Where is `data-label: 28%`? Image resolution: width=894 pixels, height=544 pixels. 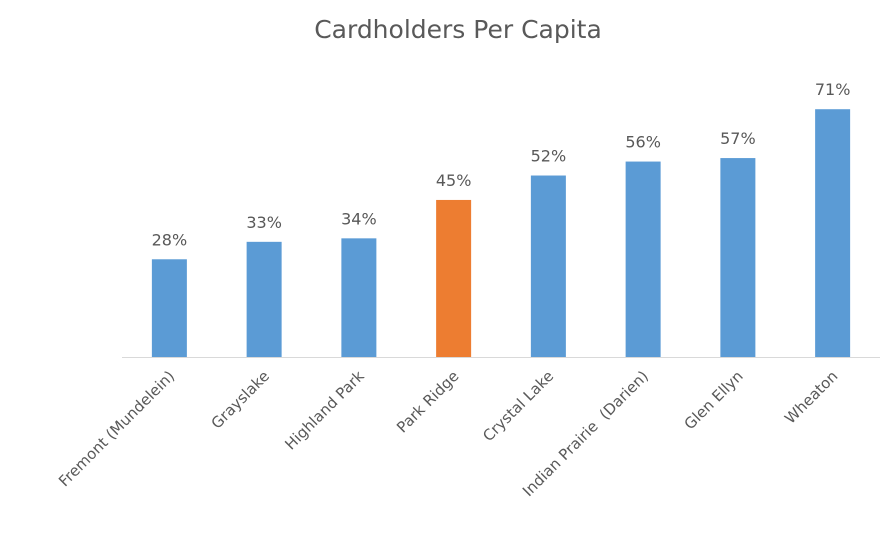
data-label: 28% is located at coordinates (170, 239).